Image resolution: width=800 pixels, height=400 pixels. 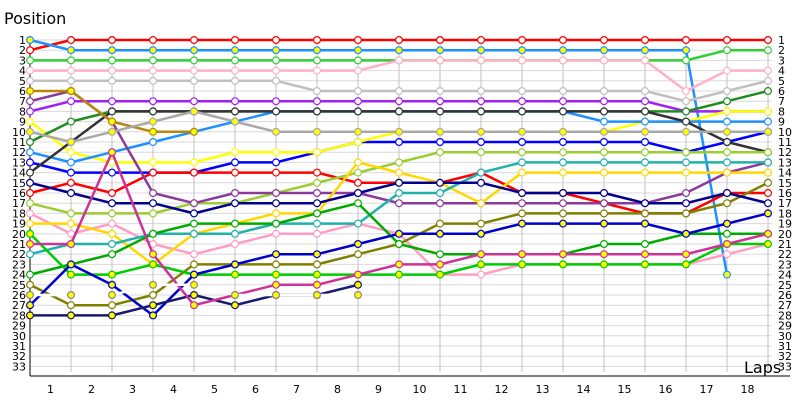 I want to click on y-tick-label-right: 32, so click(x=785, y=356).